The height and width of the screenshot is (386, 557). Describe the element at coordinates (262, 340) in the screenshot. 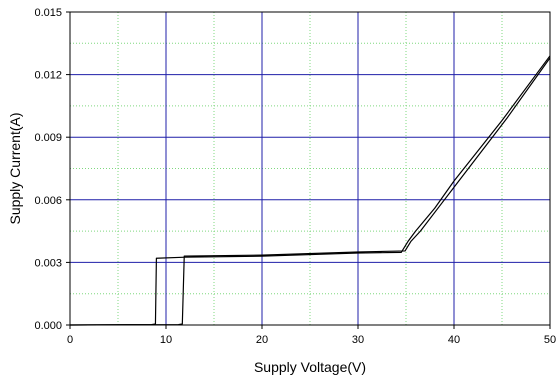

I see `x-tick-label: 20` at that location.